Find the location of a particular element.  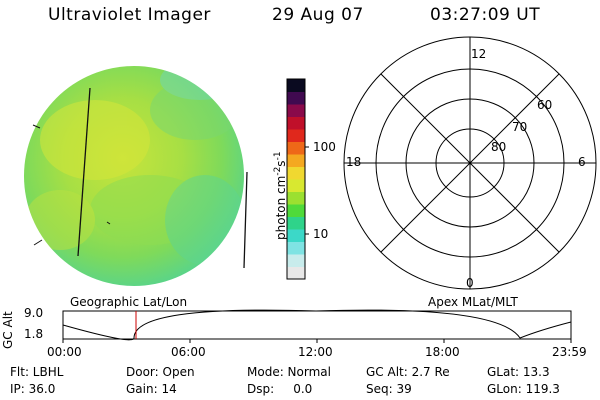

ytick-1-8: 1.8 is located at coordinates (34, 334).